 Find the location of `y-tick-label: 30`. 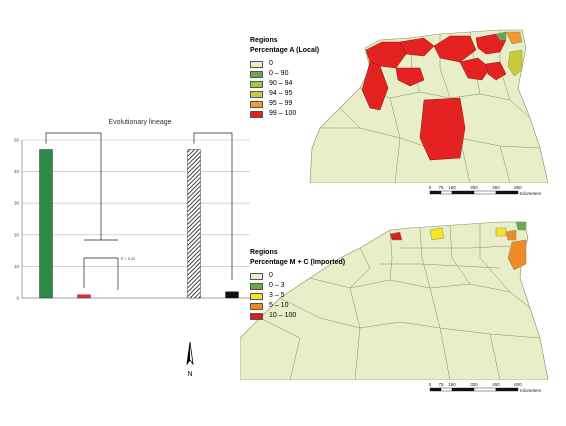

y-tick-label: 30 is located at coordinates (17, 203).